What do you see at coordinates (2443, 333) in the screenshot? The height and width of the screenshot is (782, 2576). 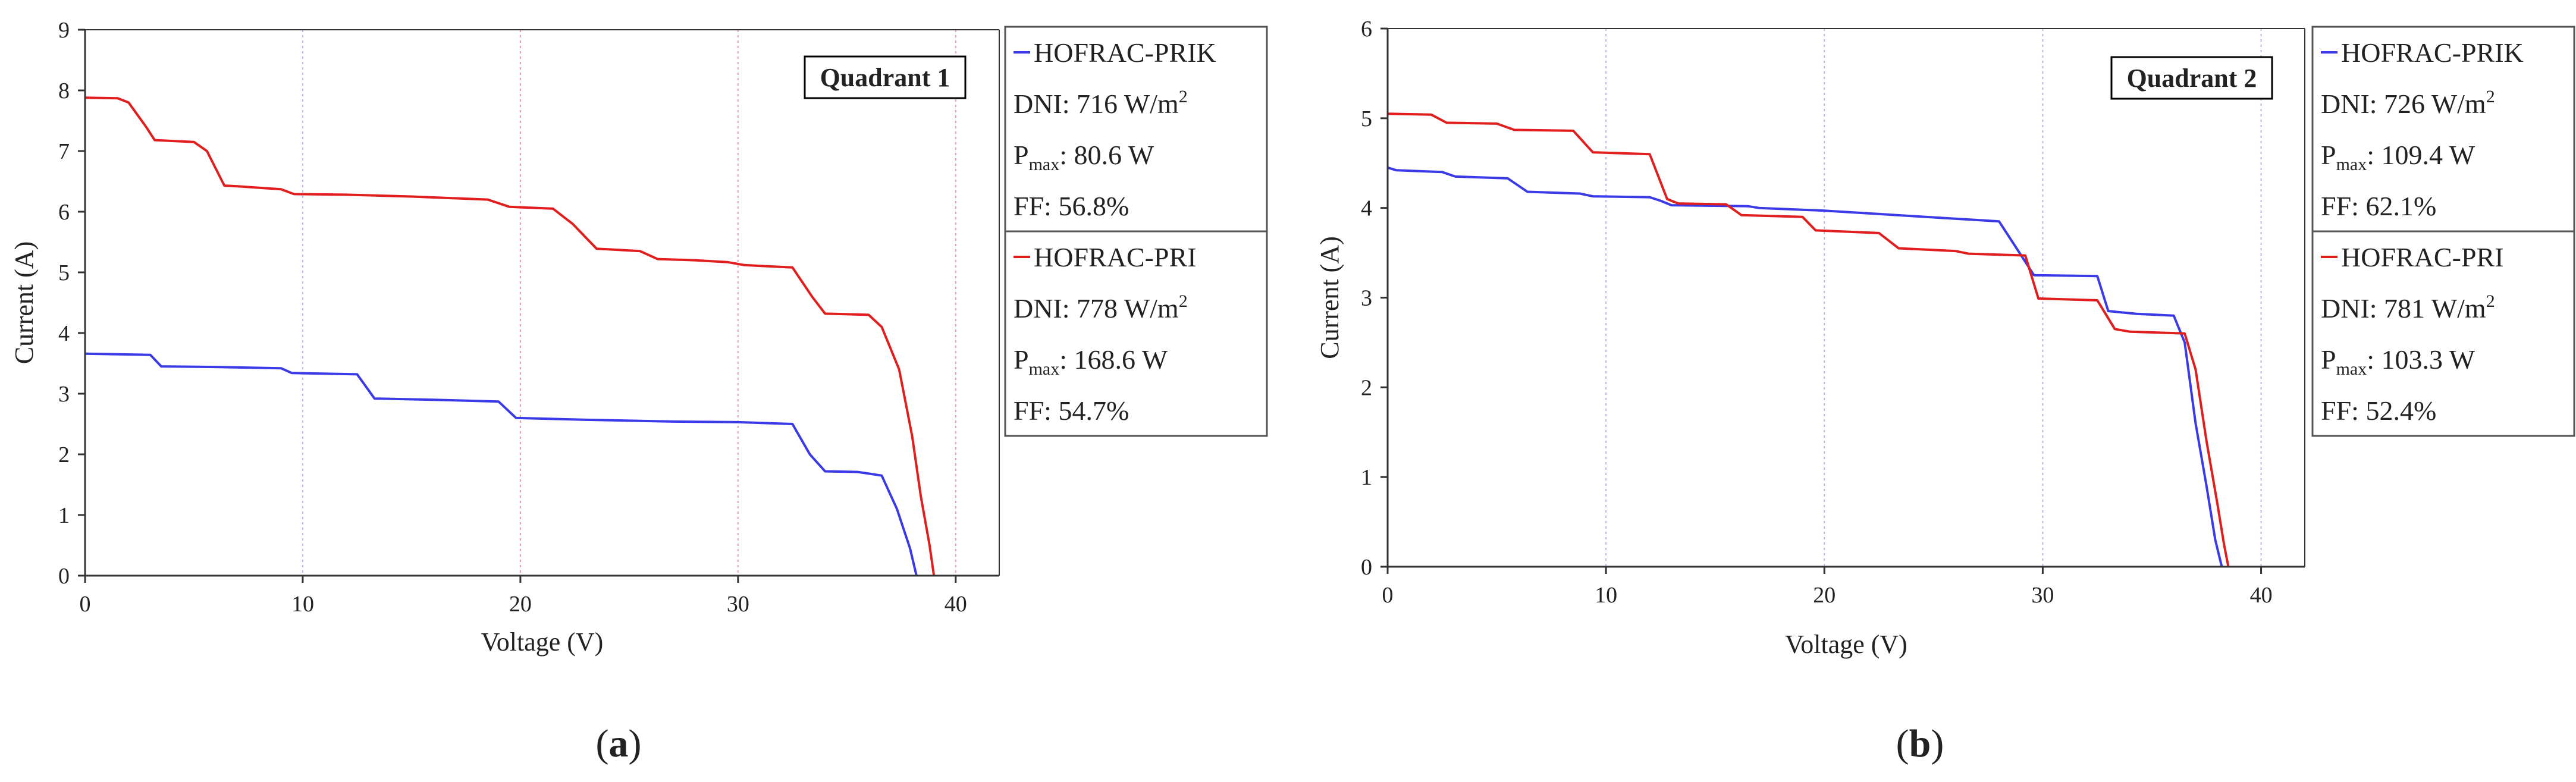 I see `legend-box-1-b` at bounding box center [2443, 333].